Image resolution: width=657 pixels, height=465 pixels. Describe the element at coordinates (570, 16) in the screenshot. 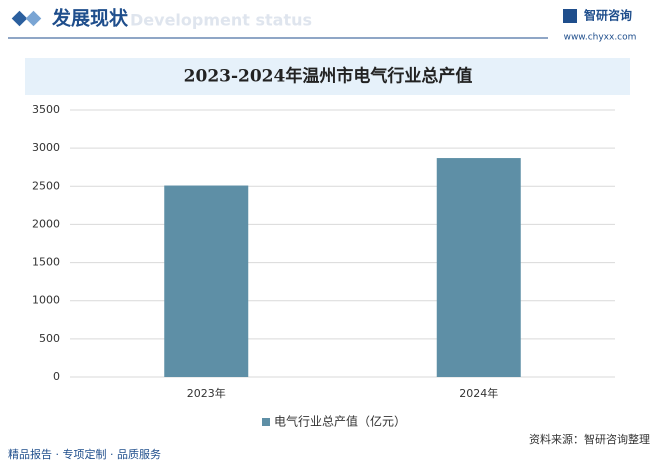

I see `logo-icon` at that location.